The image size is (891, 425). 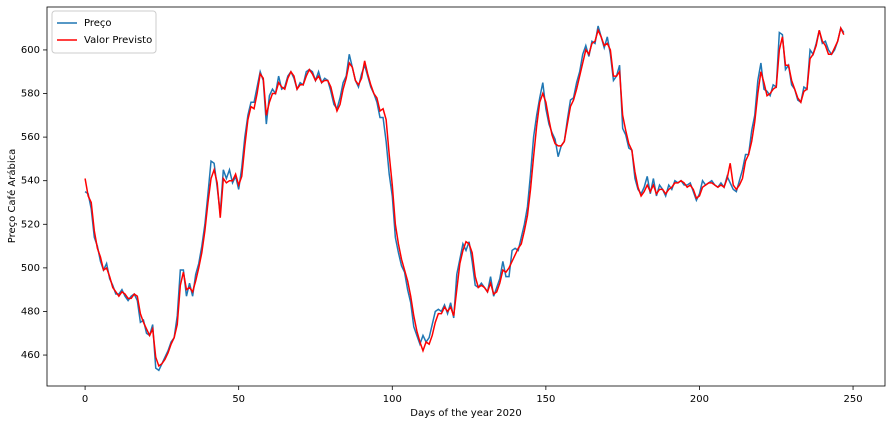 What do you see at coordinates (30, 50) in the screenshot?
I see `y-tick-label: 600` at bounding box center [30, 50].